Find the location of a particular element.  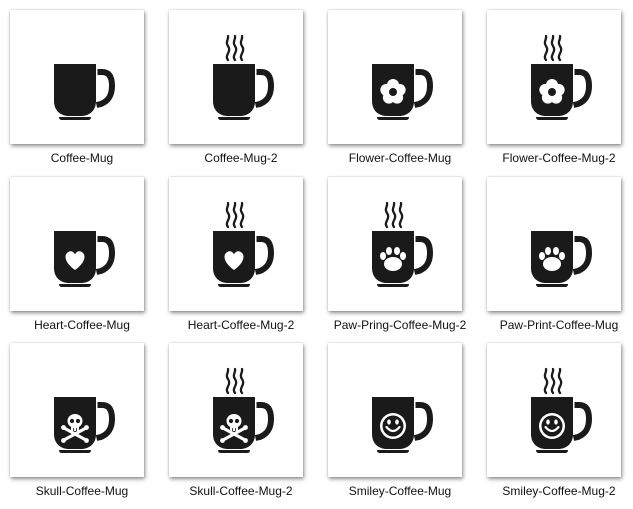

file-name: Paw-Print-Coffee-Mug is located at coordinates (559, 325).